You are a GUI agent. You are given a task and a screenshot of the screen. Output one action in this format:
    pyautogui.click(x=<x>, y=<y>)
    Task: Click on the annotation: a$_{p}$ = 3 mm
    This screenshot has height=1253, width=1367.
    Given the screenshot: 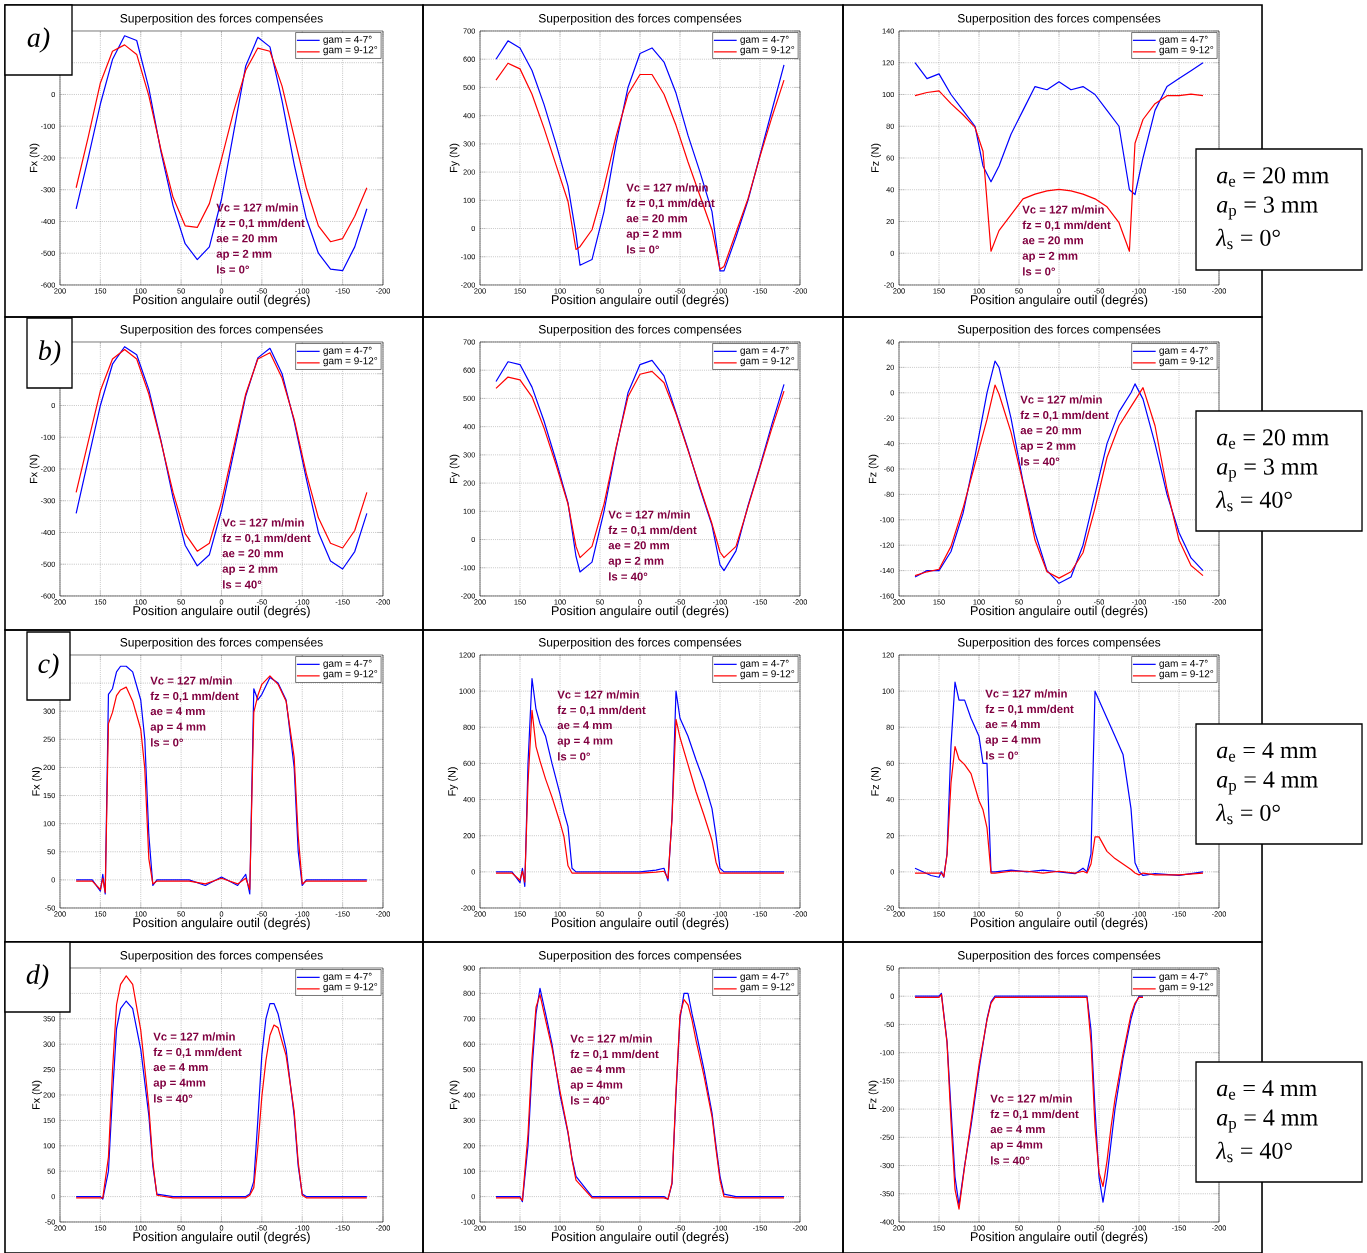 What is the action you would take?
    pyautogui.click(x=1267, y=470)
    